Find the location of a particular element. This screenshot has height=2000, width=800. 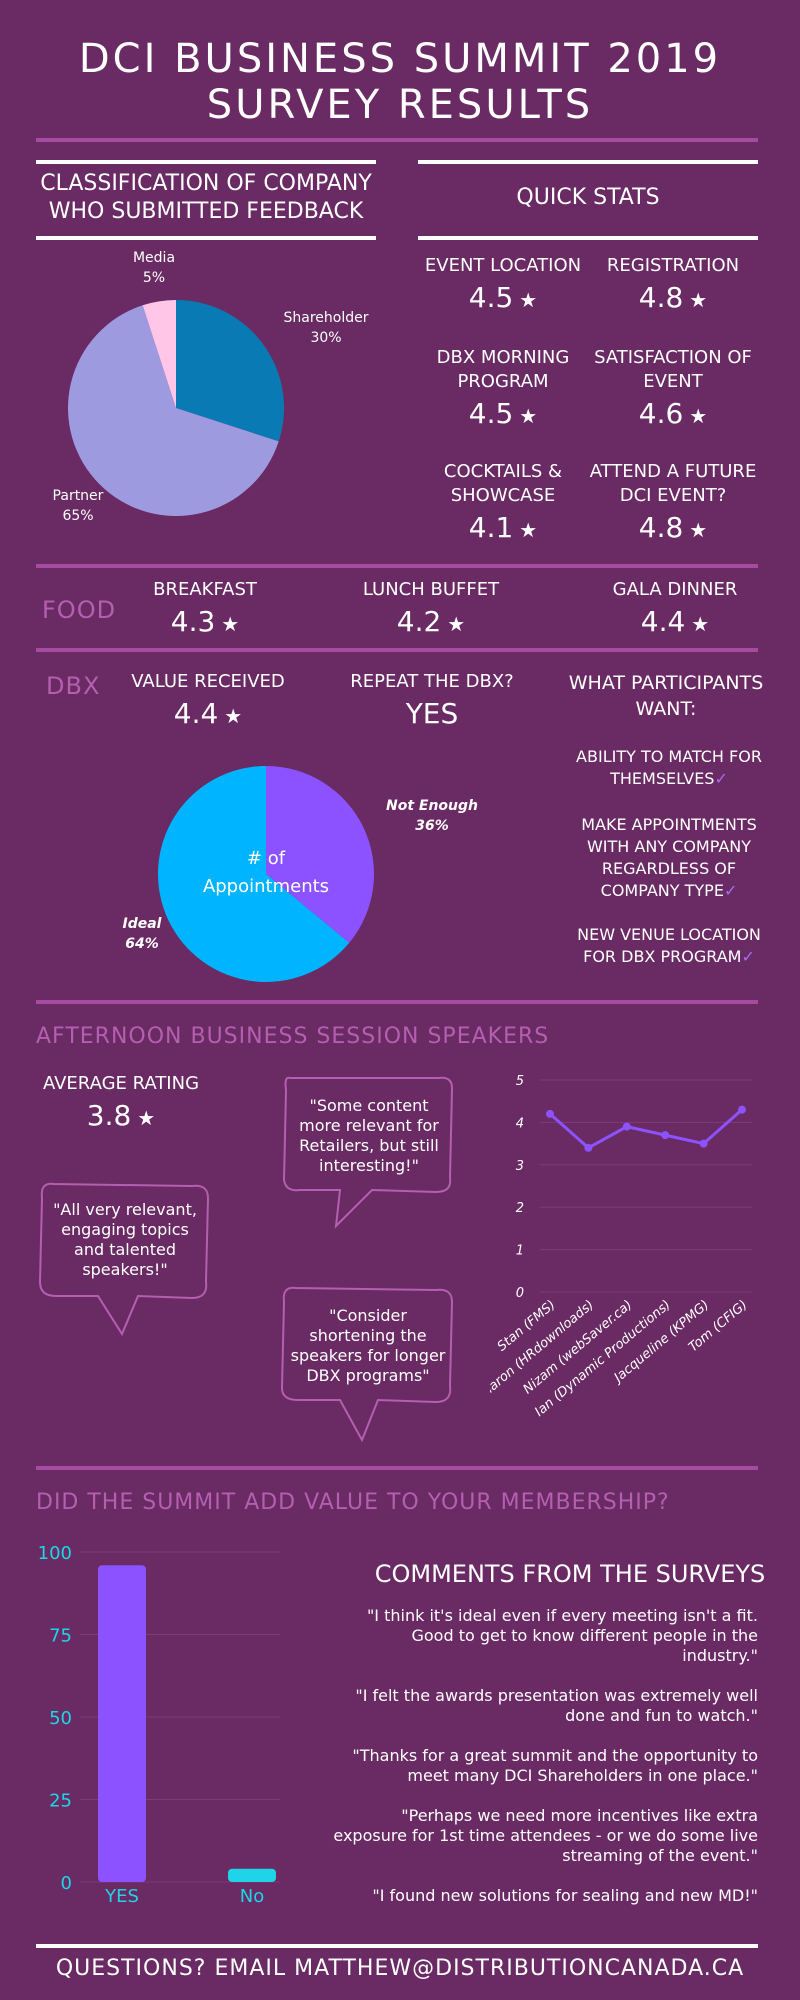

quick-stat-item: DBX MORNING PROGRAM 4.5 ★ is located at coordinates (503, 390).